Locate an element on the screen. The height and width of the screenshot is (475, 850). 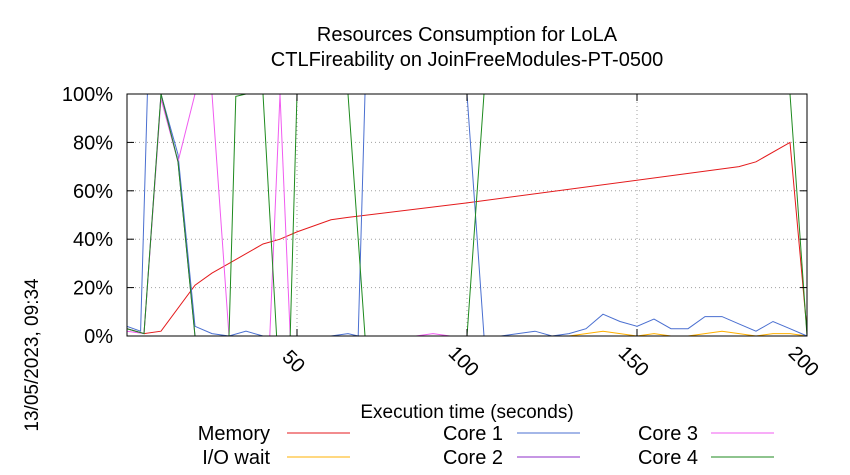
y-tick-label: 0% is located at coordinates (98, 337).